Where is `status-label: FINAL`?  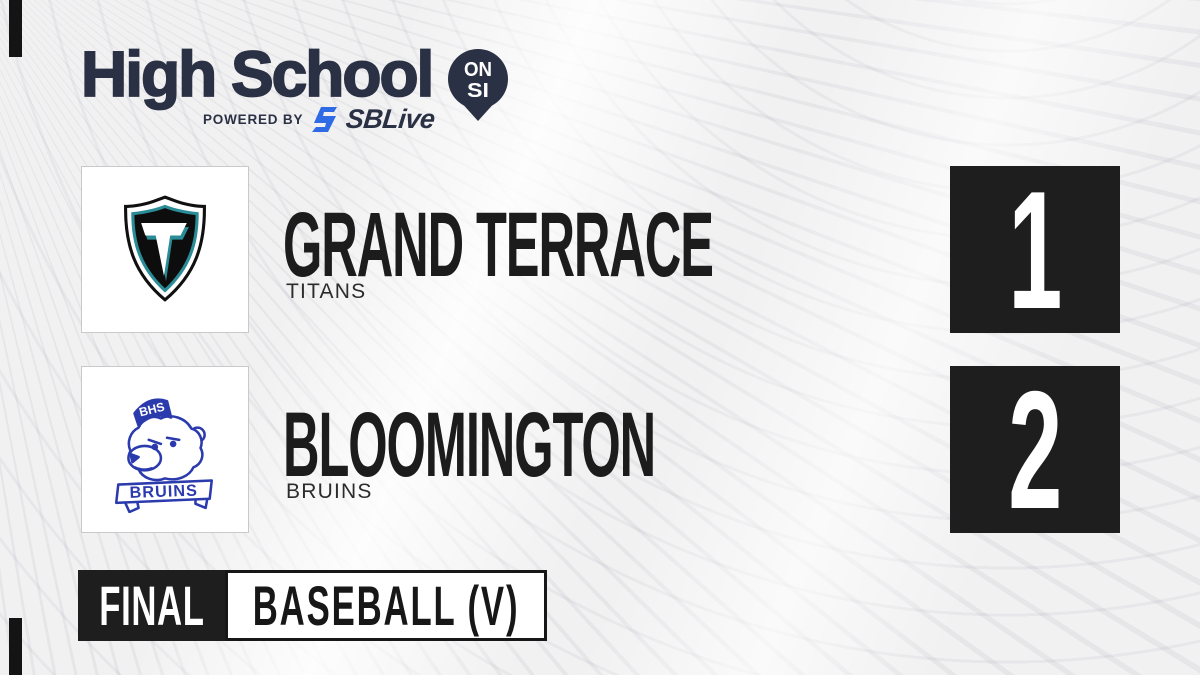 status-label: FINAL is located at coordinates (151, 605).